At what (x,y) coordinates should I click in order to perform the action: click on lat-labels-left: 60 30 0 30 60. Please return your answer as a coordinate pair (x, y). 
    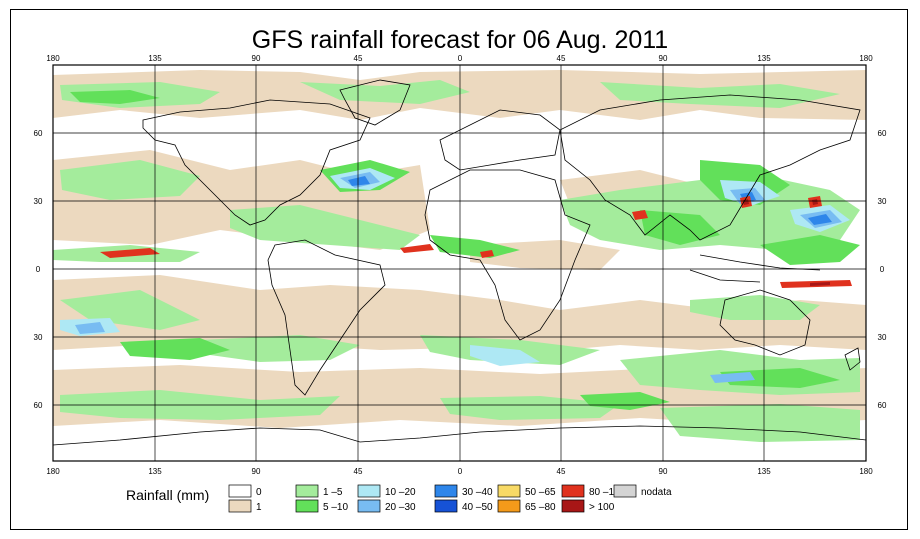
    Looking at the image, I should click on (38, 269).